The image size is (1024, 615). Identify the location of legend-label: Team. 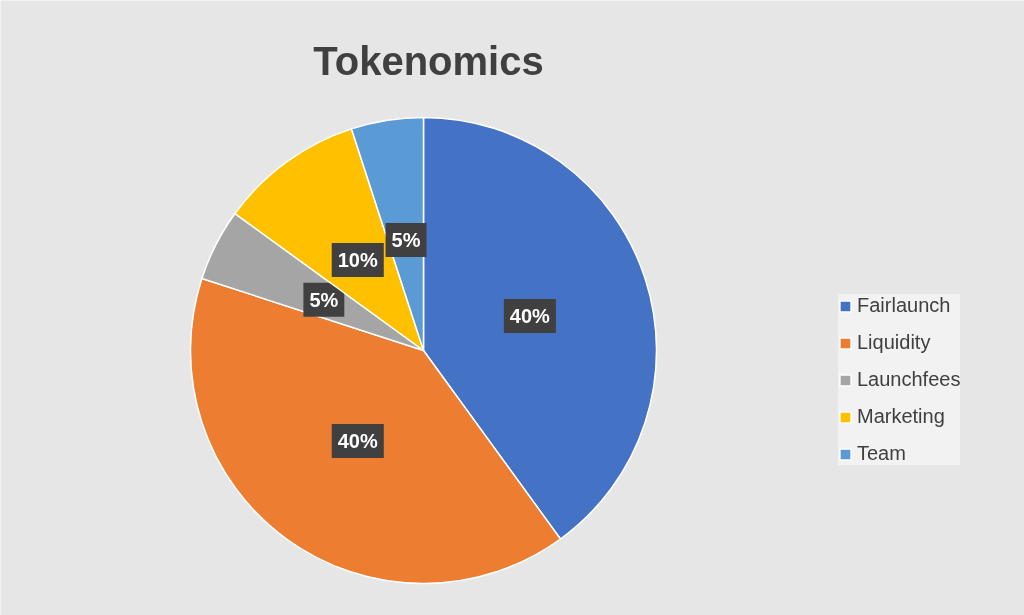
(881, 453).